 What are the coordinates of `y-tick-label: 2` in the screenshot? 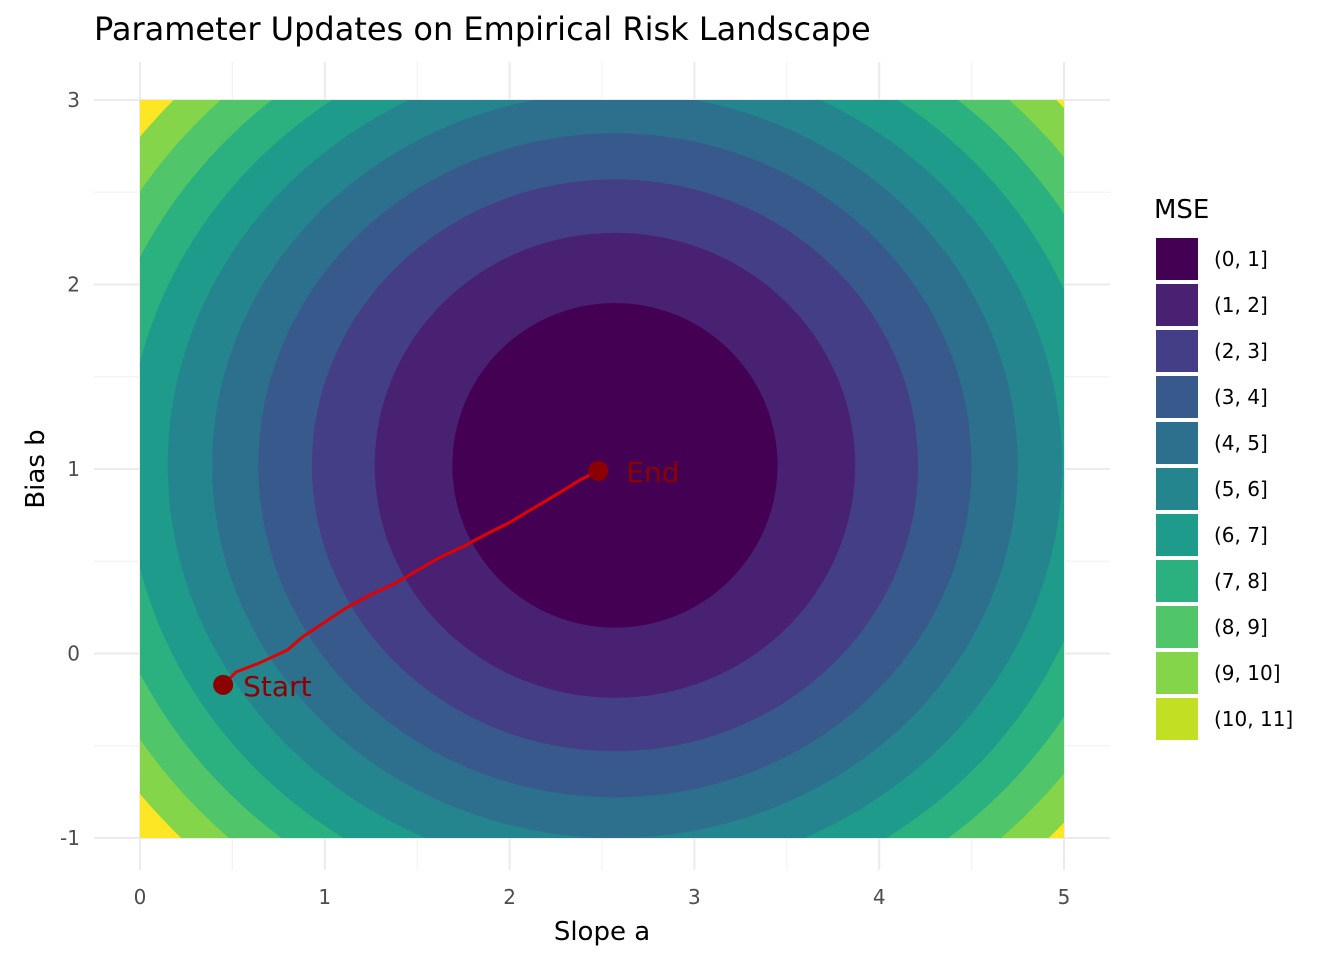 It's located at (73, 285).